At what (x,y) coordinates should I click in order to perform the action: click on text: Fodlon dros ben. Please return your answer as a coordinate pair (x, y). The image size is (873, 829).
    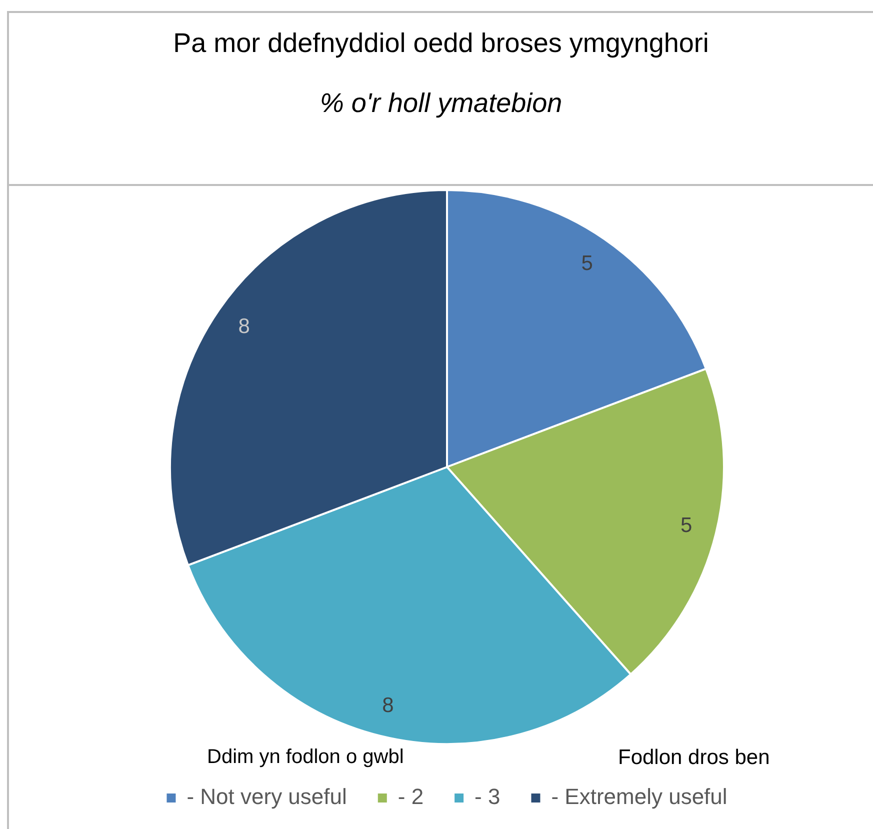
    Looking at the image, I should click on (694, 758).